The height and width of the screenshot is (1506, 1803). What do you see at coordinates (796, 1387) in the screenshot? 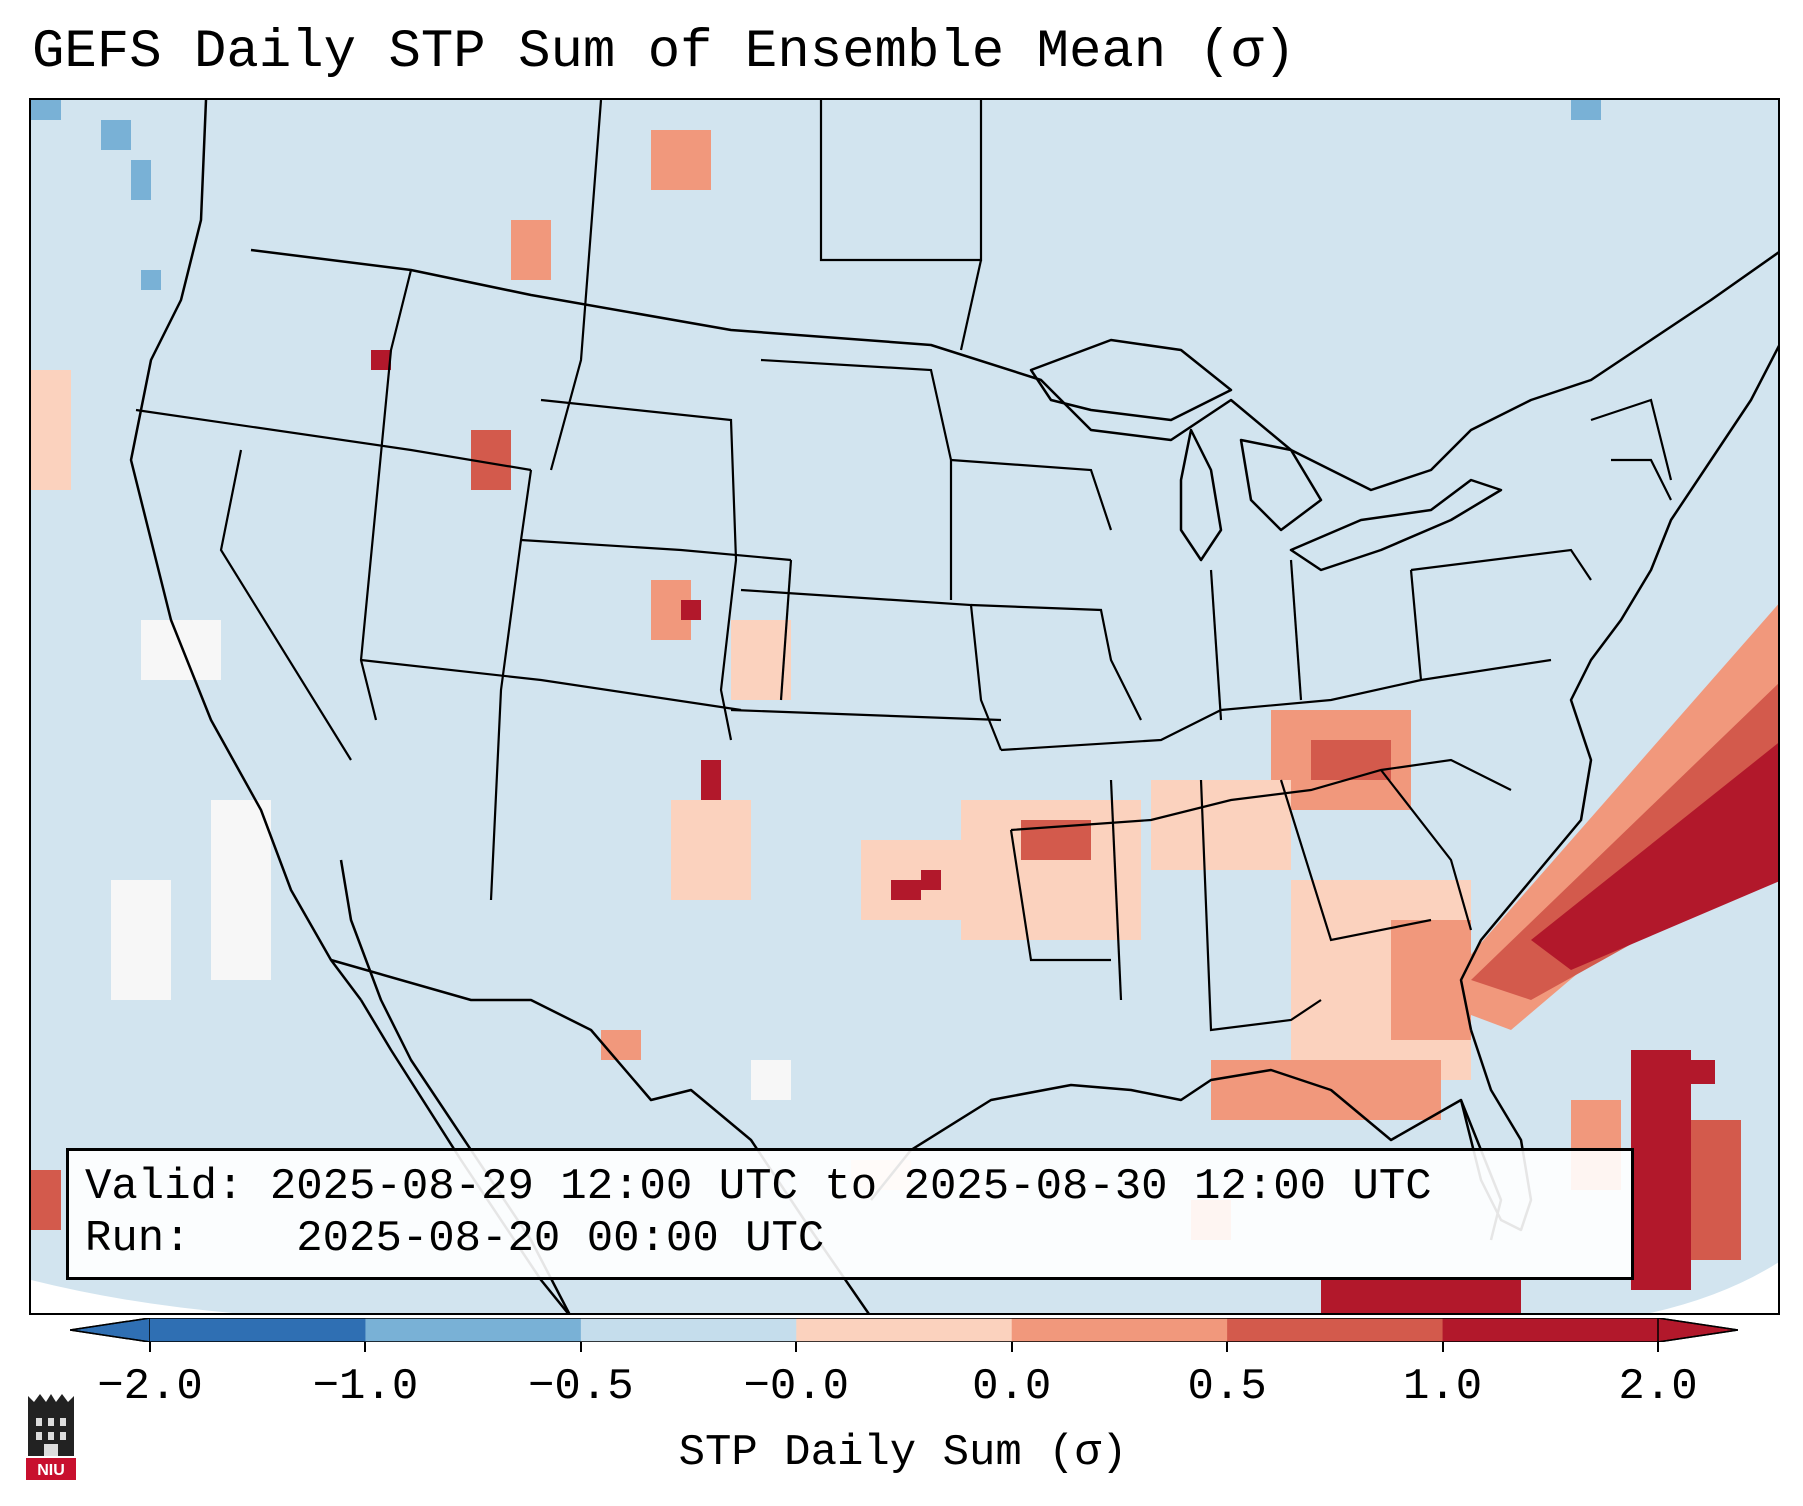
I see `colorbar-tick-label: −0.0` at bounding box center [796, 1387].